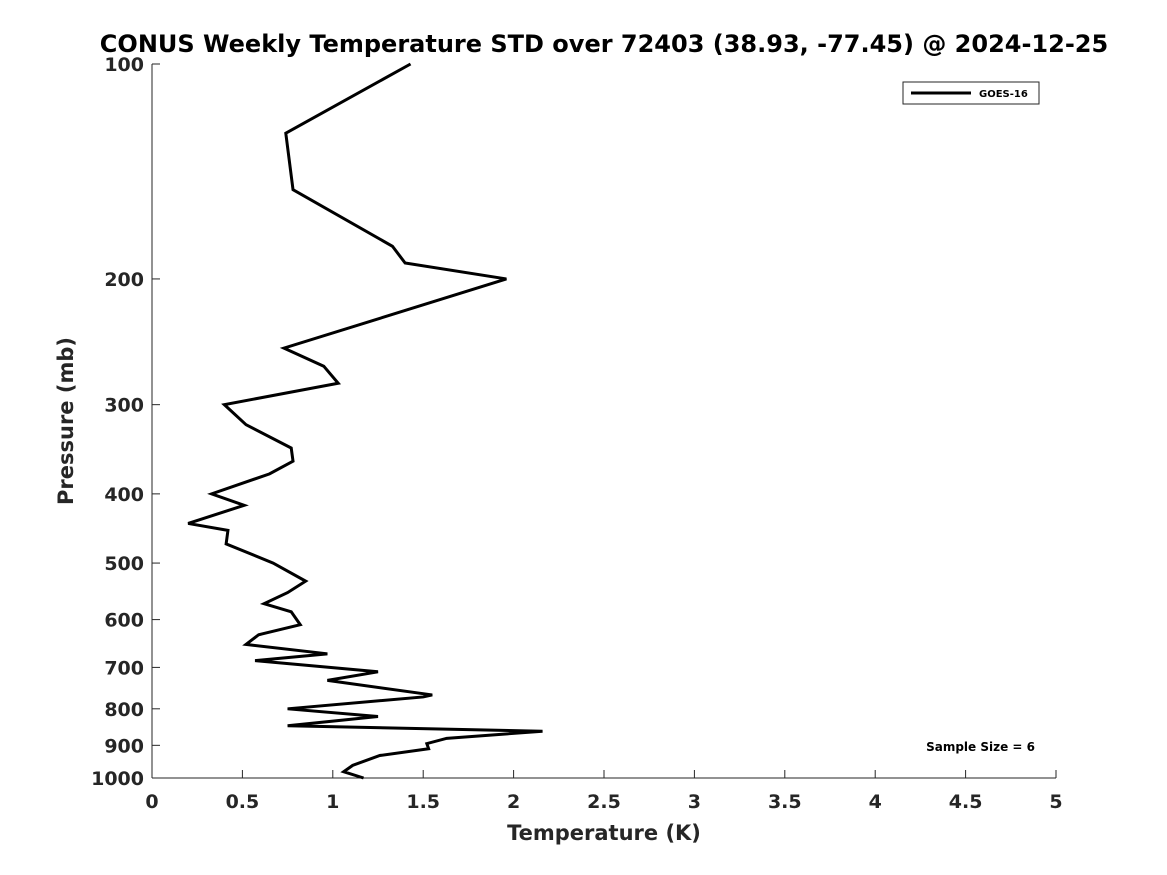 The height and width of the screenshot is (875, 1167). Describe the element at coordinates (423, 802) in the screenshot. I see `x-tick-label: 1.5` at that location.